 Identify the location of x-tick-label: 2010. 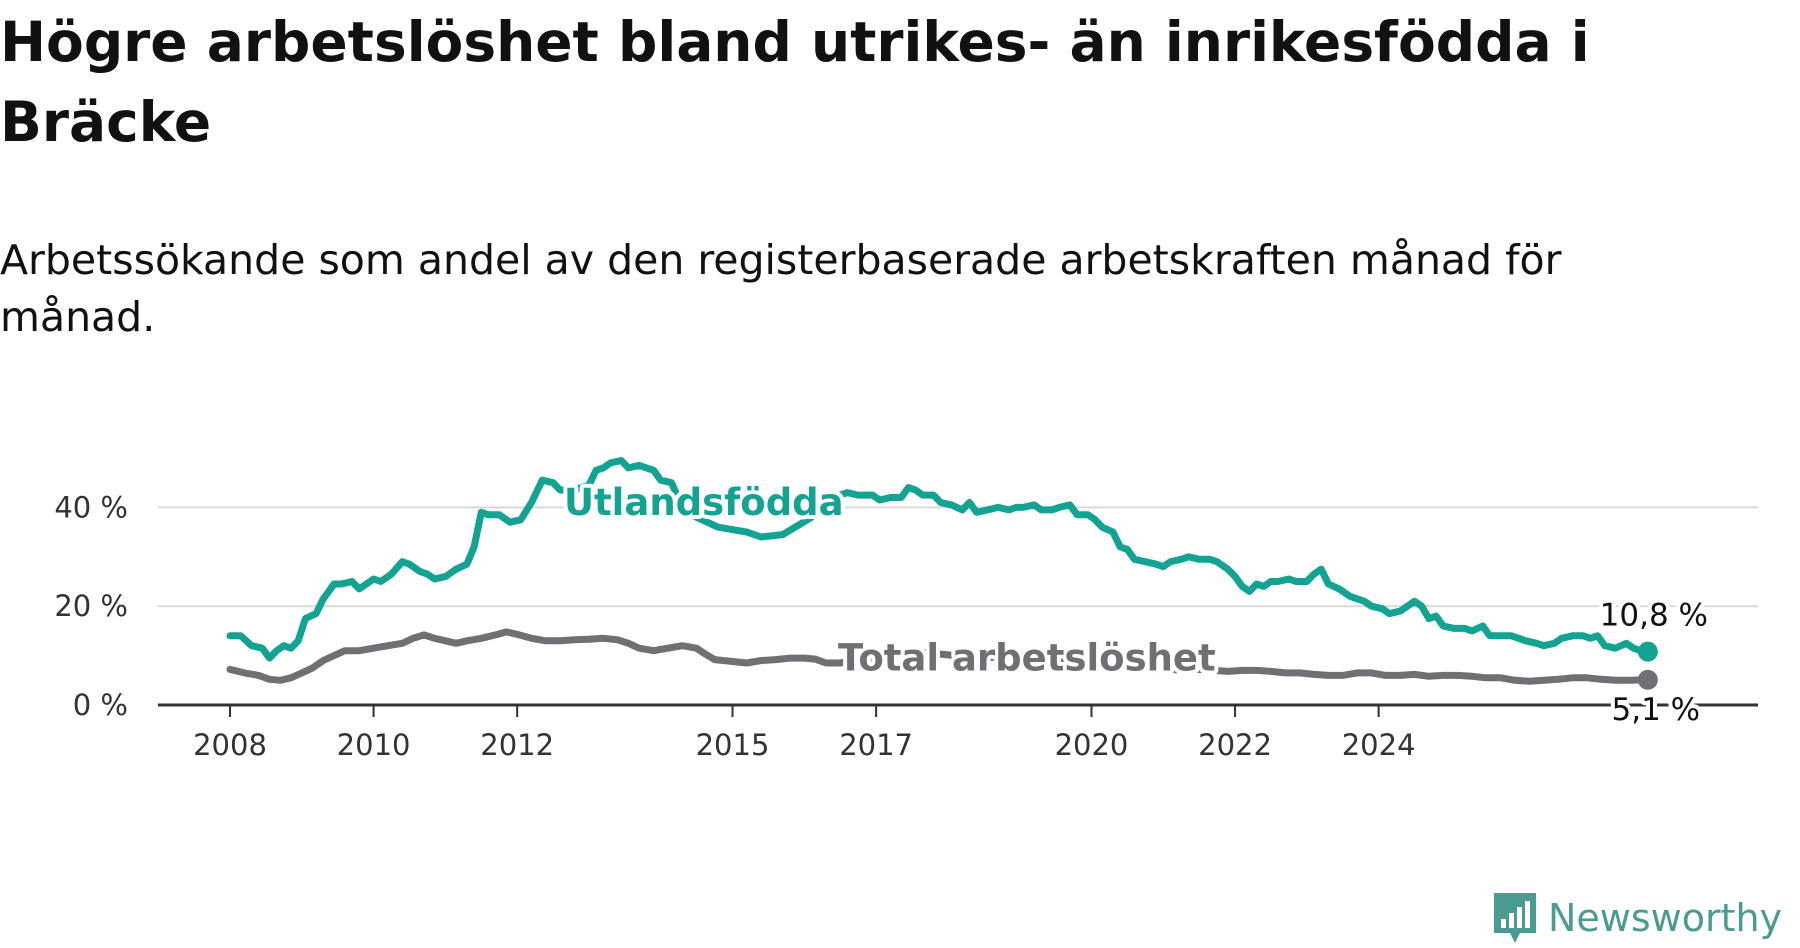
(374, 745).